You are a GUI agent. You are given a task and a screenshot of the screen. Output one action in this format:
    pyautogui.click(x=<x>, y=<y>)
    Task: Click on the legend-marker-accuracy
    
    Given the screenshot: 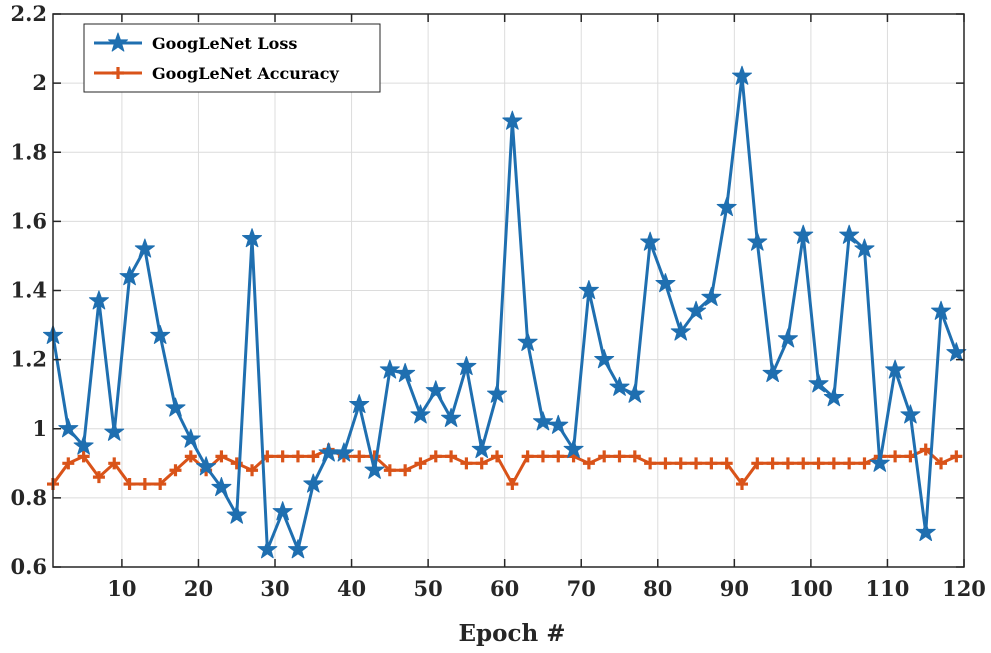 What is the action you would take?
    pyautogui.click(x=118, y=73)
    